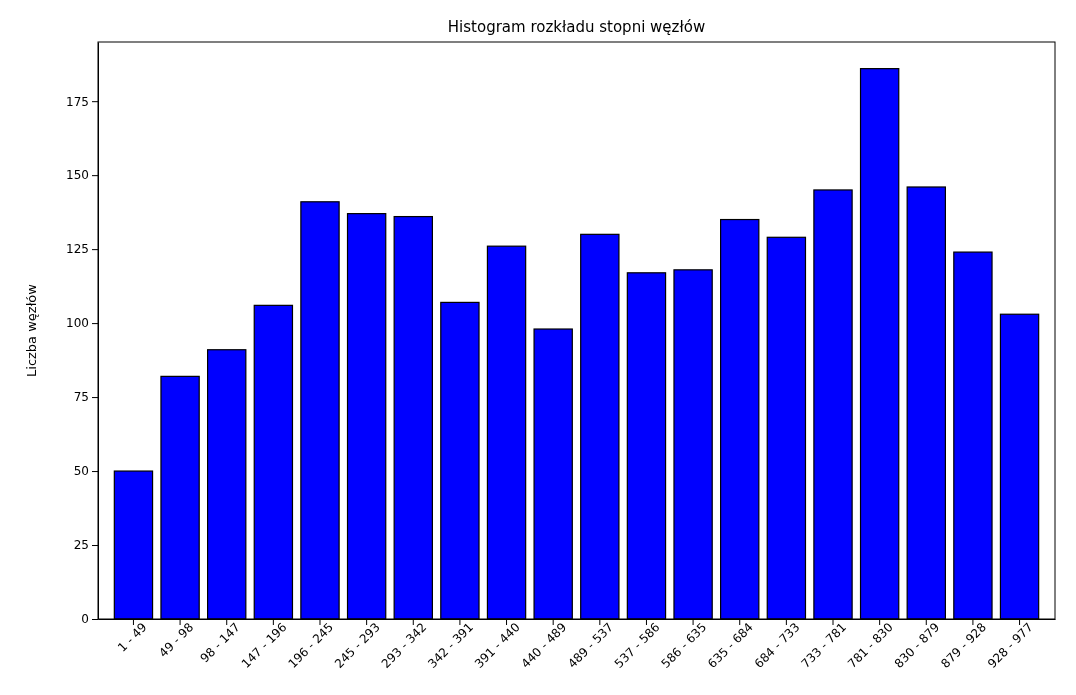 The width and height of the screenshot is (1076, 695). Describe the element at coordinates (31, 330) in the screenshot. I see `y-axis-title: Liczba węzłów` at that location.